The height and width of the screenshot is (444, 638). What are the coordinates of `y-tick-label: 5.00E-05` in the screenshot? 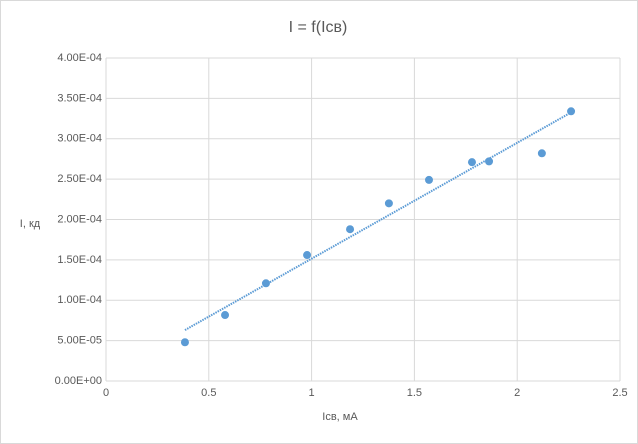 It's located at (79, 341).